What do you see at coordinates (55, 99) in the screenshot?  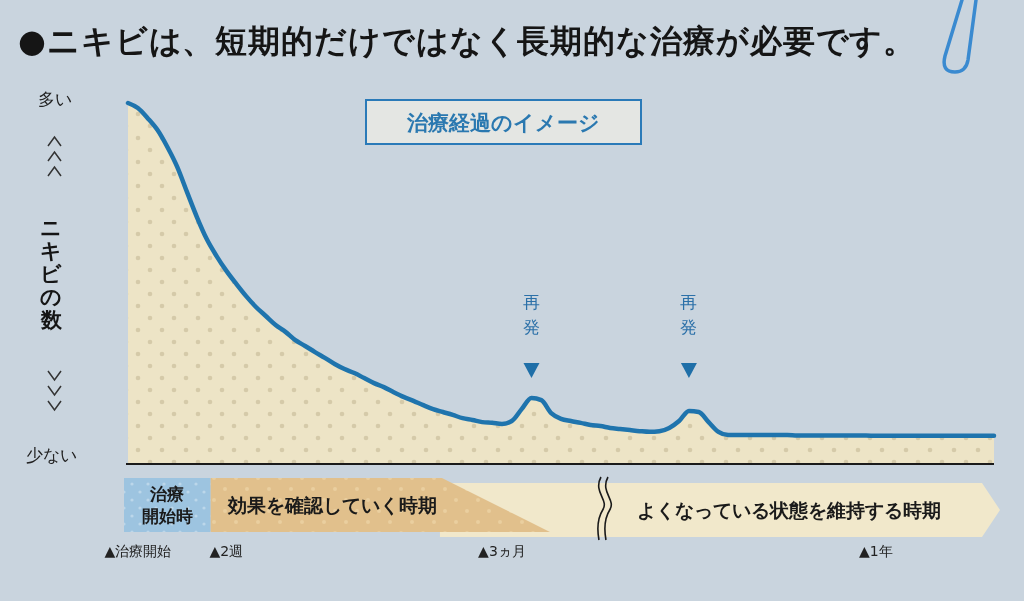 I see `text: 多い` at bounding box center [55, 99].